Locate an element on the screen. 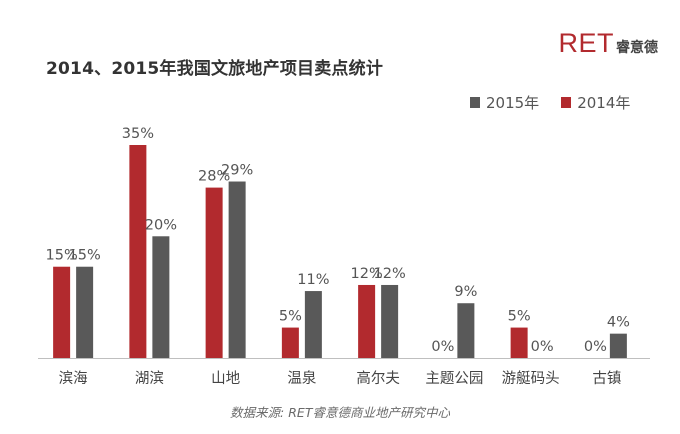 The height and width of the screenshot is (434, 680). data-label-2015-4: 12% is located at coordinates (390, 274).